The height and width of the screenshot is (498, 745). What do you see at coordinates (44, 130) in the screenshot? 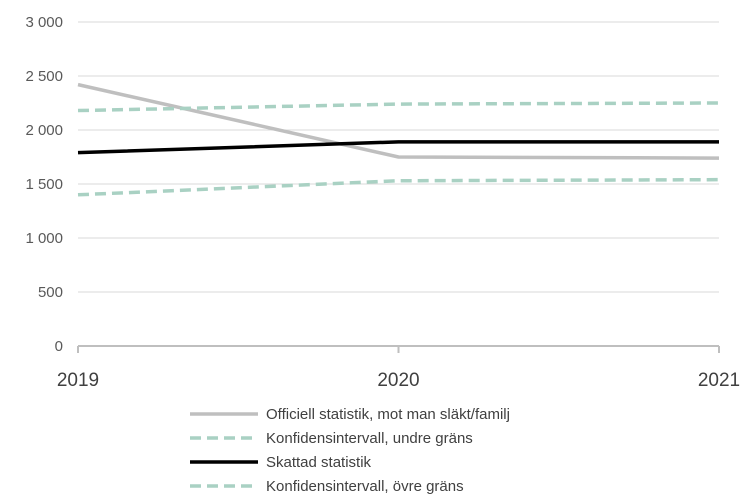
I see `y-tick-label: 2 000` at bounding box center [44, 130].